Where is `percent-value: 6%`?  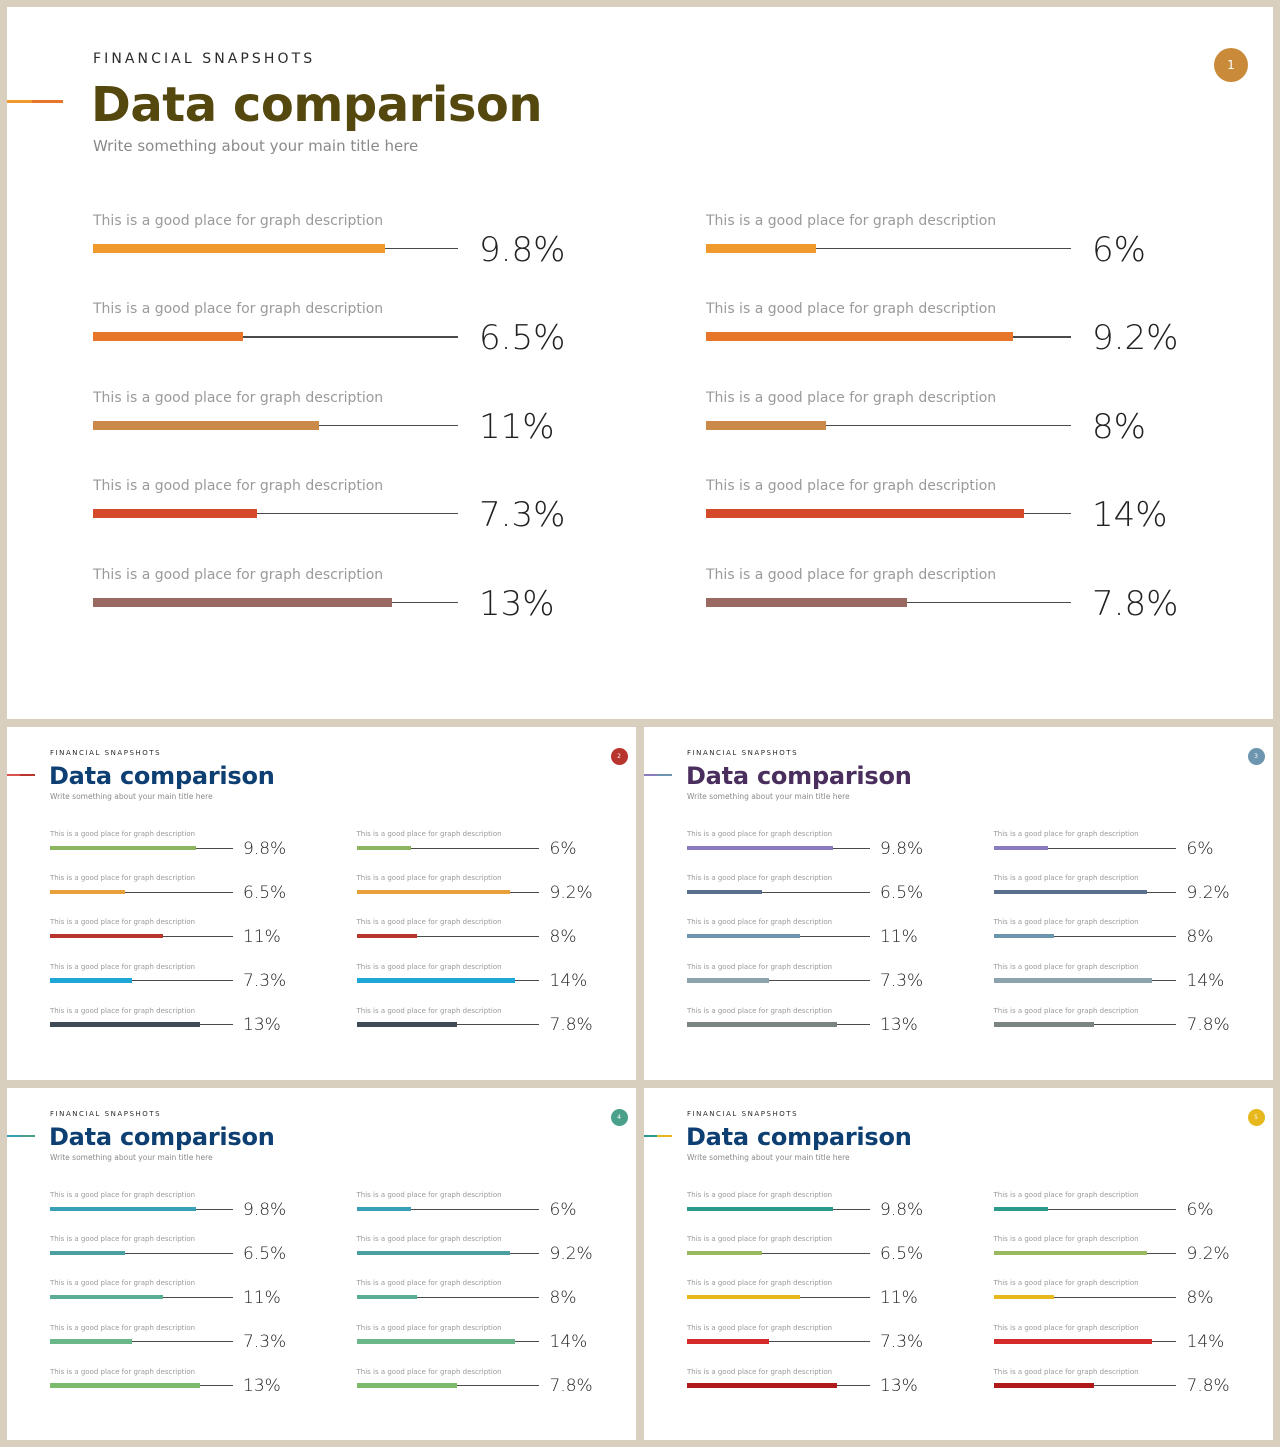 percent-value: 6% is located at coordinates (563, 848).